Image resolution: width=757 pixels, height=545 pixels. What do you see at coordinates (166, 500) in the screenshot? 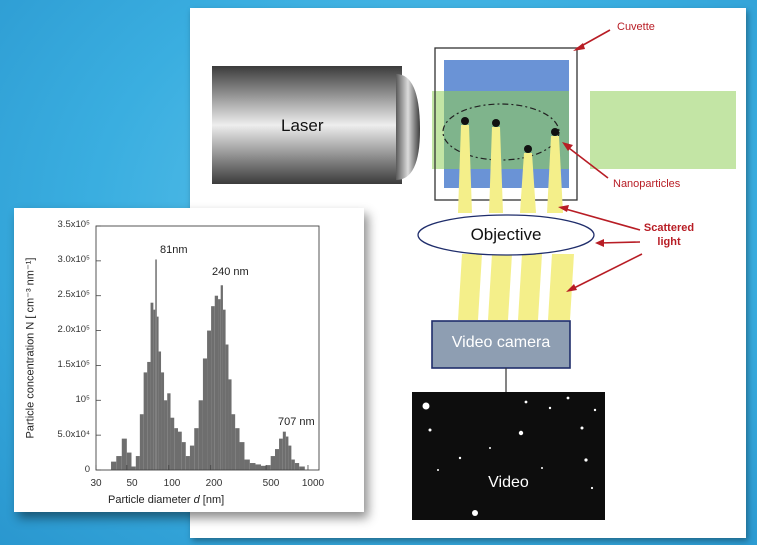
I see `x-axis-label: Particle diameter d [nm]` at bounding box center [166, 500].